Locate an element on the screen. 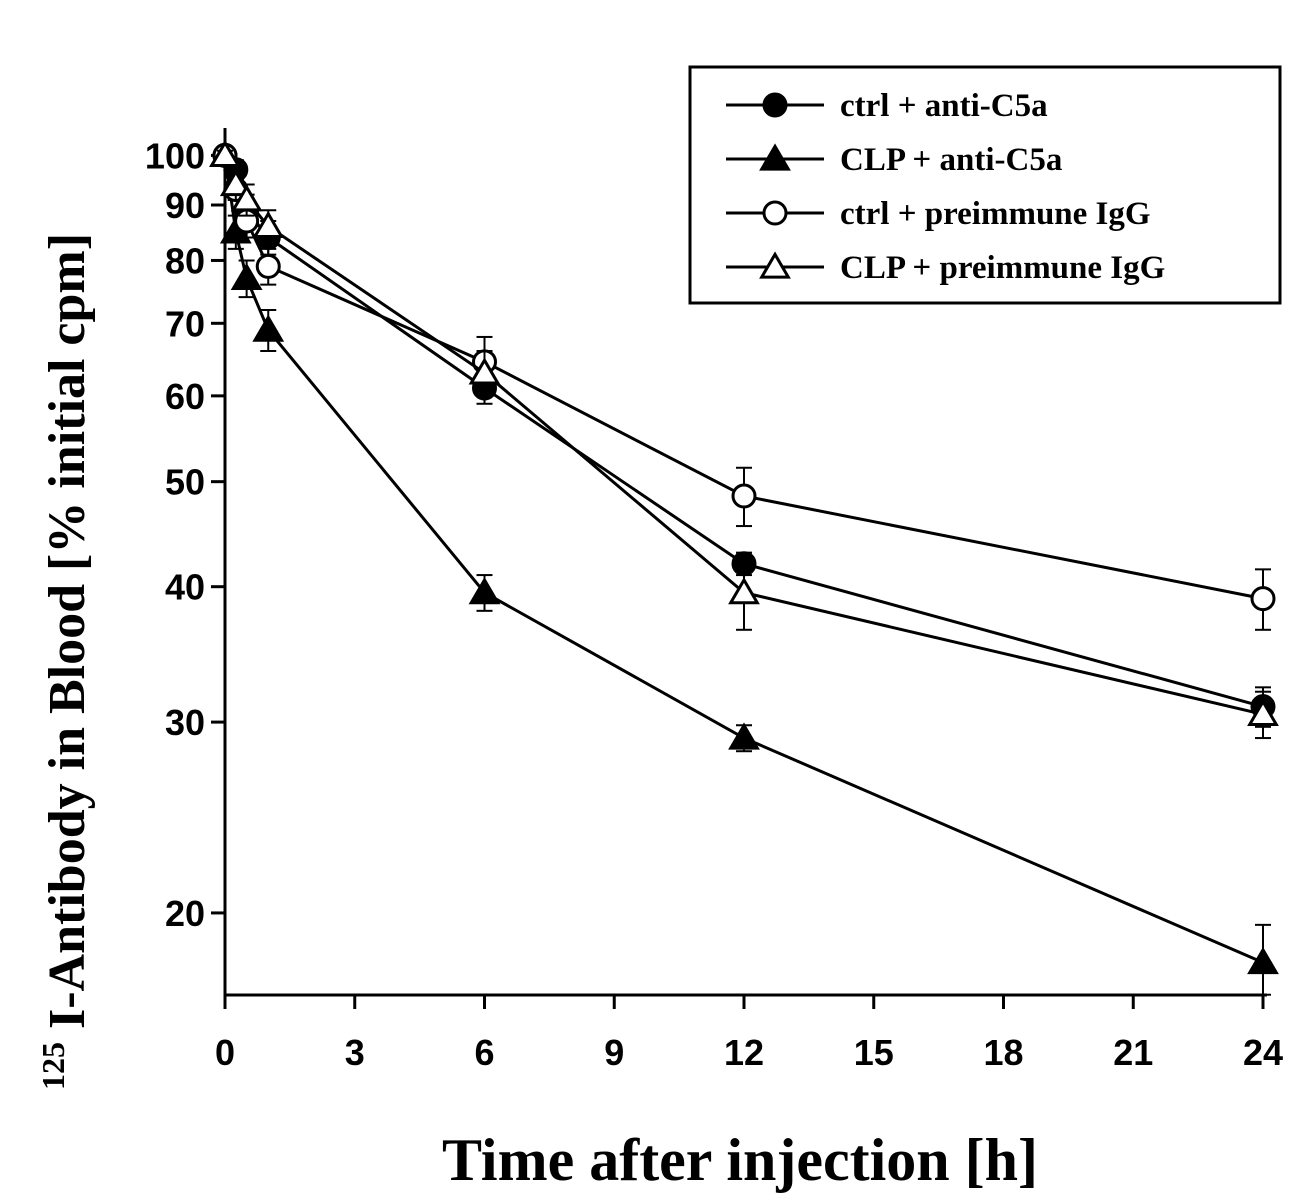 This screenshot has height=1199, width=1299. legend-label-3: CLP + preimmune IgG is located at coordinates (1002, 268).